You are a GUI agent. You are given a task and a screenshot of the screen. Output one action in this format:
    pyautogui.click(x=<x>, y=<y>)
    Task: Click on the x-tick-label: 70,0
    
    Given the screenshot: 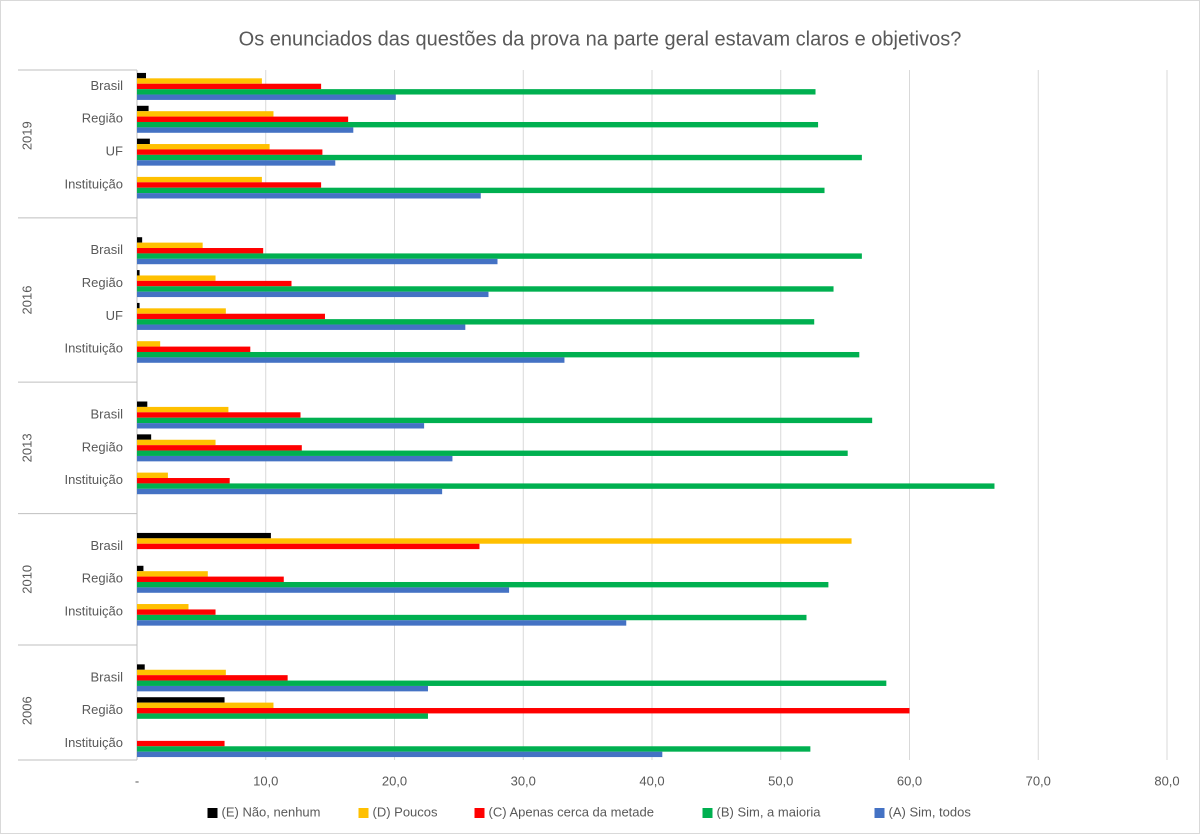 What is the action you would take?
    pyautogui.click(x=1038, y=780)
    